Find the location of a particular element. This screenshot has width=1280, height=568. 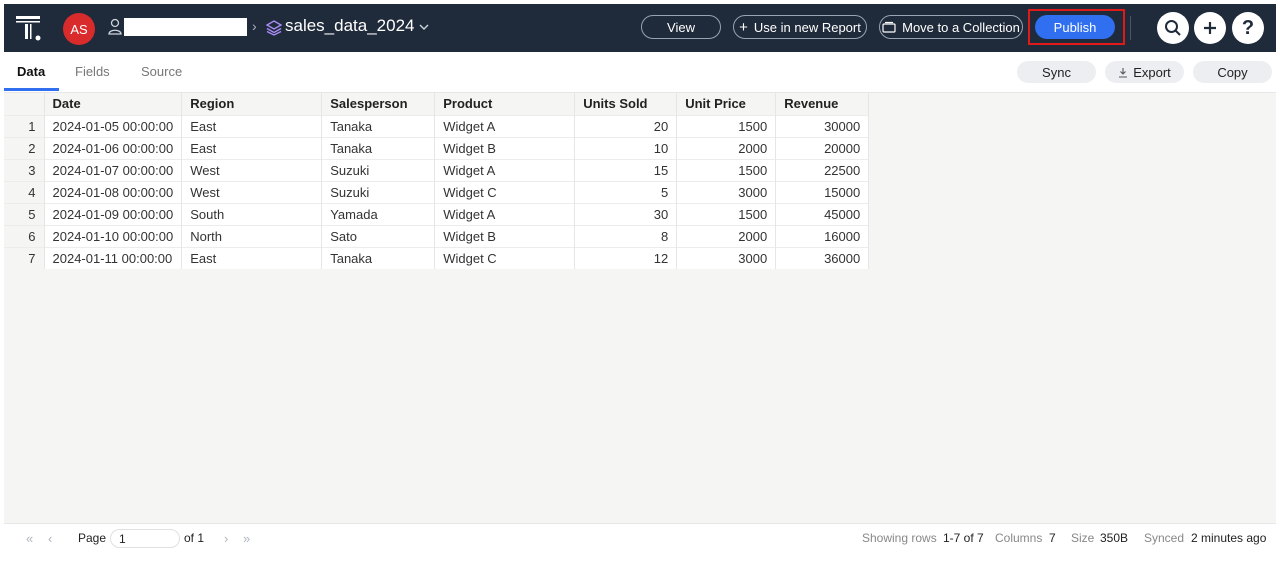

search-icon is located at coordinates (1173, 28).